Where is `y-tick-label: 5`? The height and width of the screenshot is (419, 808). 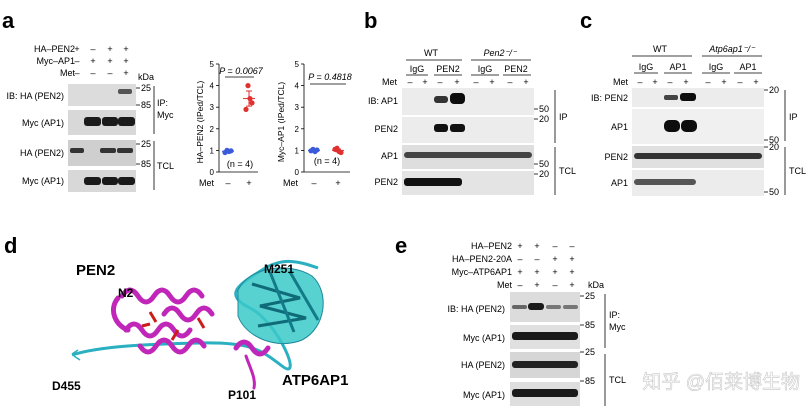 y-tick-label: 5 is located at coordinates (212, 64).